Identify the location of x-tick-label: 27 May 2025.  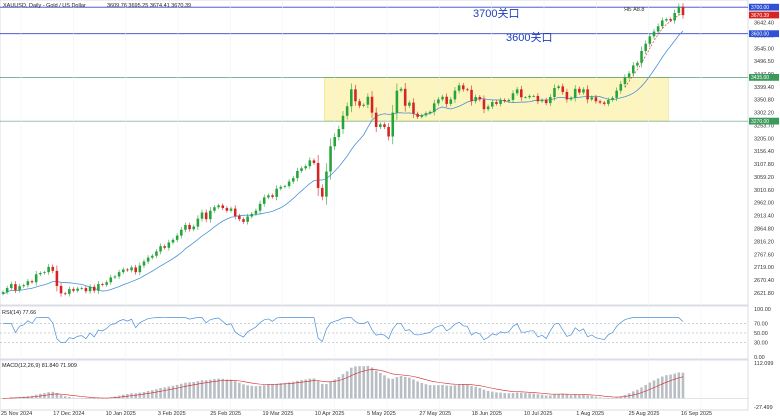
(435, 414).